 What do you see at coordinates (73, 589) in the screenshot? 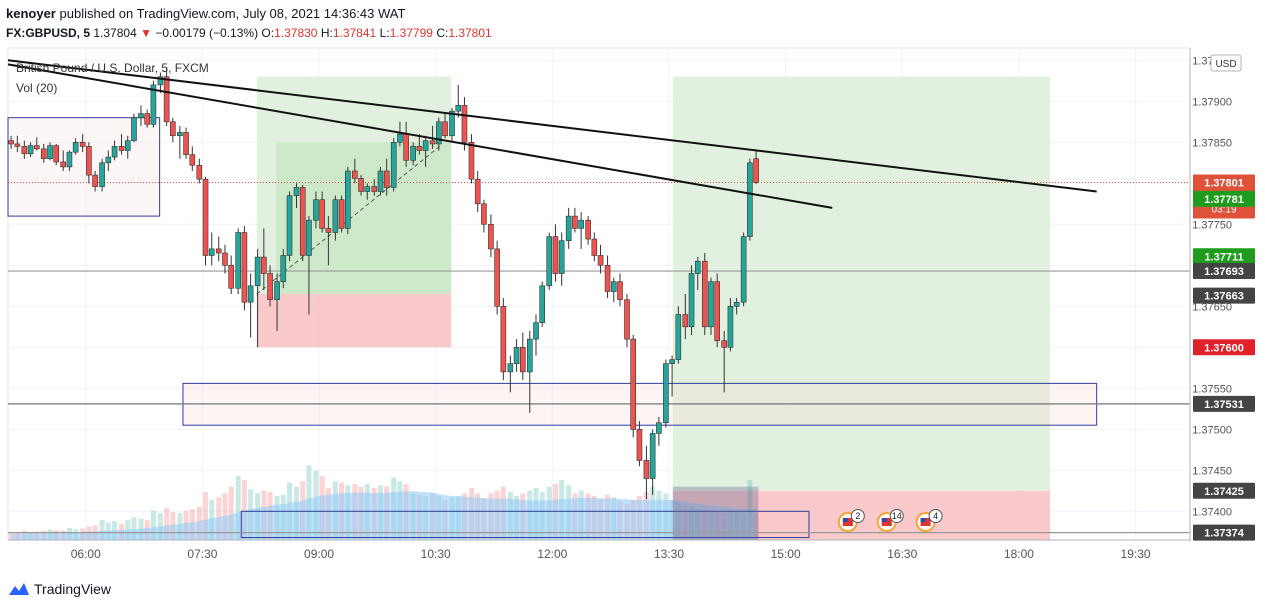
I see `footer-brand: TradingView` at bounding box center [73, 589].